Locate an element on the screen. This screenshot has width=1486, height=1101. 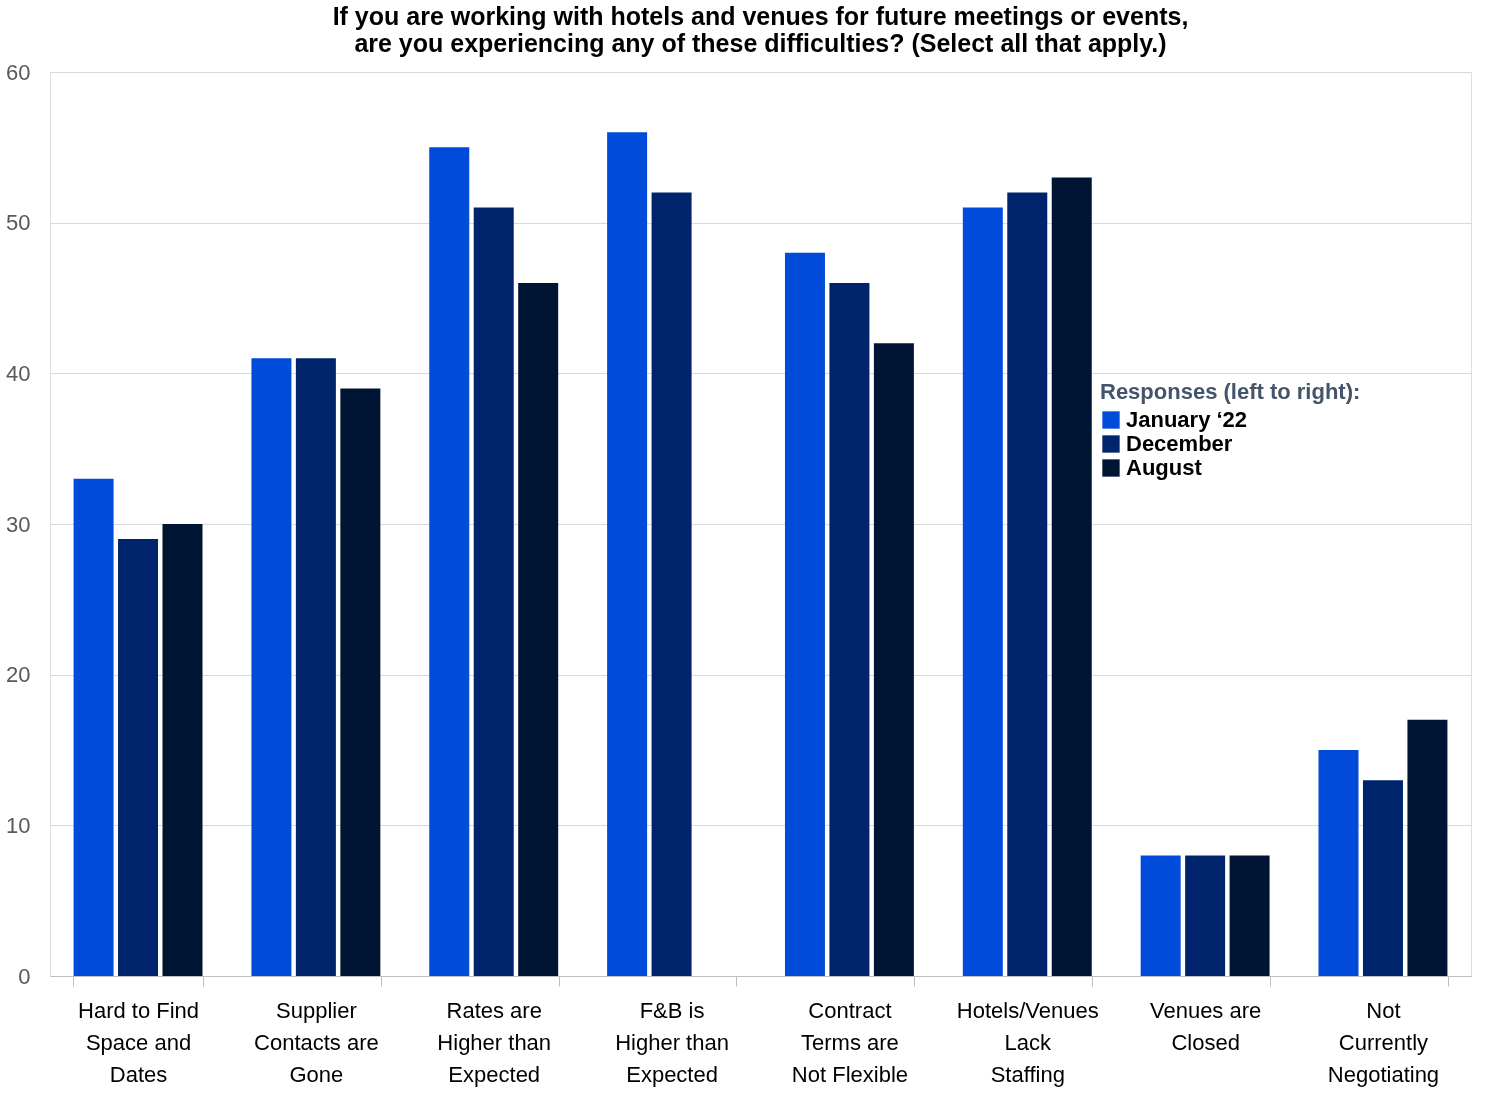
y-tick-label: 50 is located at coordinates (18, 223).